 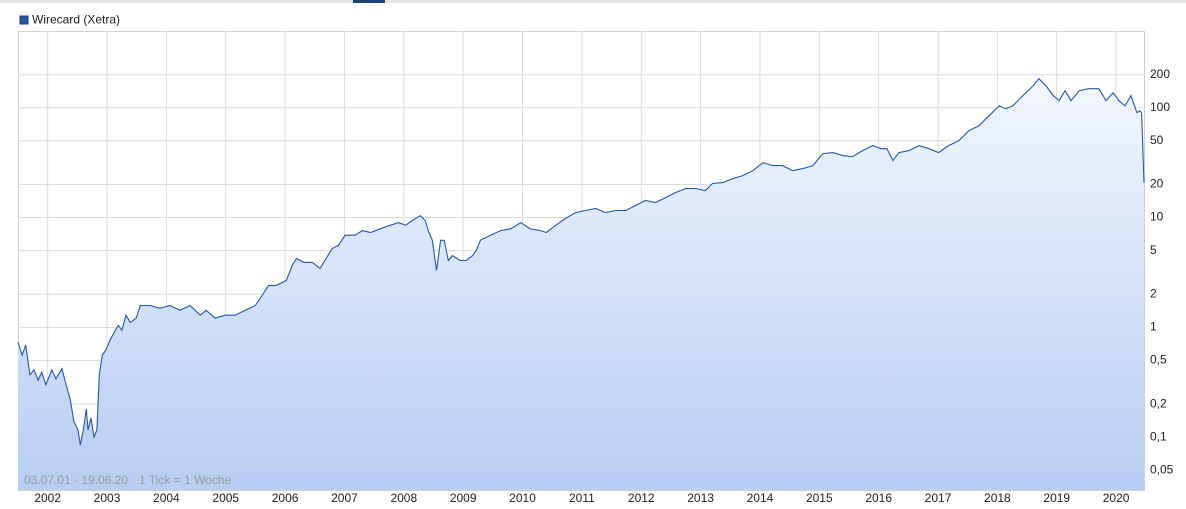 I want to click on x-tick-label: 2019, so click(x=1056, y=498).